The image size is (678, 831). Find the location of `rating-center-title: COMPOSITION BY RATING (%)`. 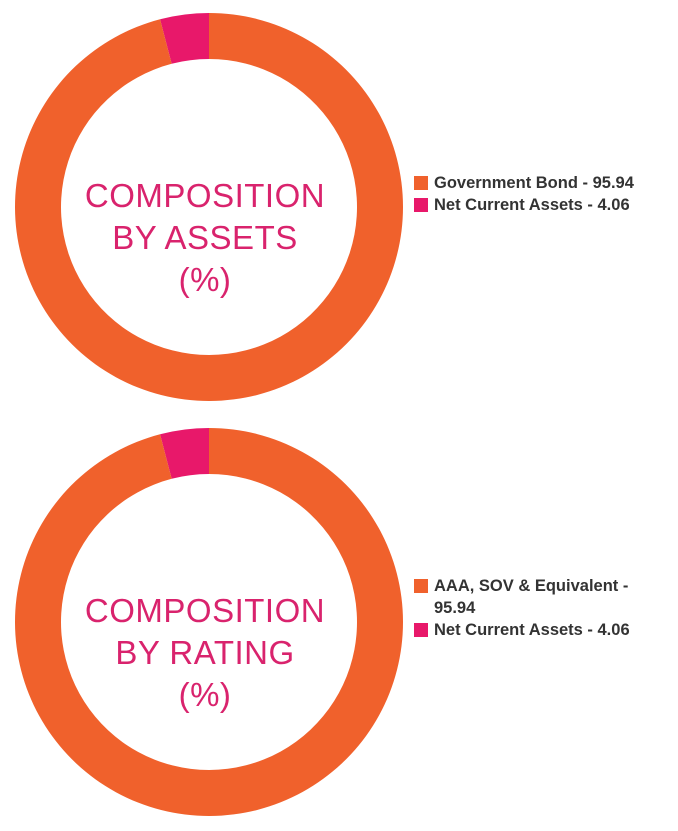

rating-center-title: COMPOSITION BY RATING (%) is located at coordinates (205, 653).